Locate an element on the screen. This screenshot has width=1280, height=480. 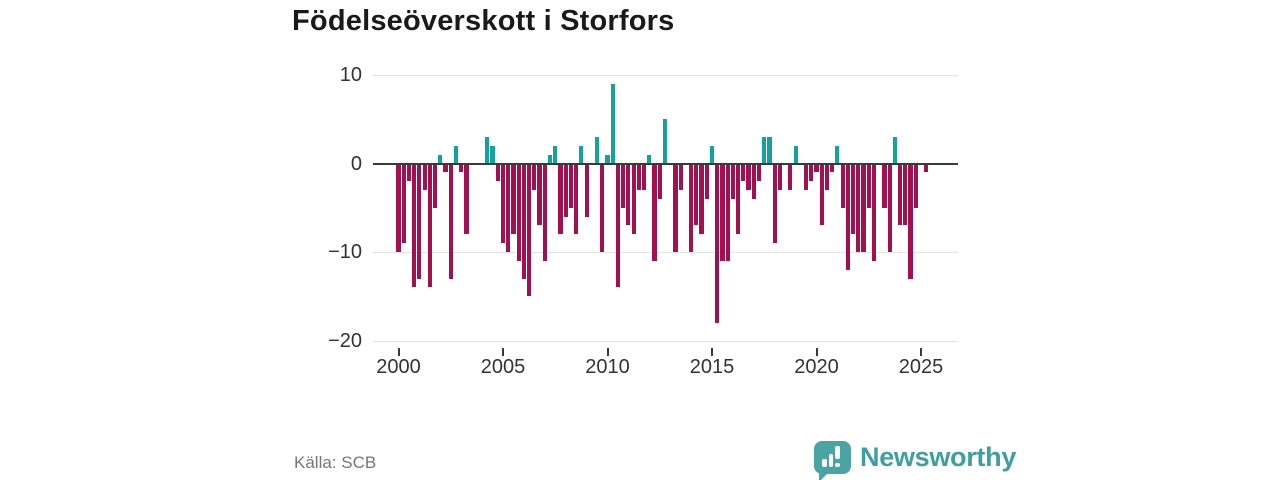
x-axis-label: 2020 is located at coordinates (816, 367).